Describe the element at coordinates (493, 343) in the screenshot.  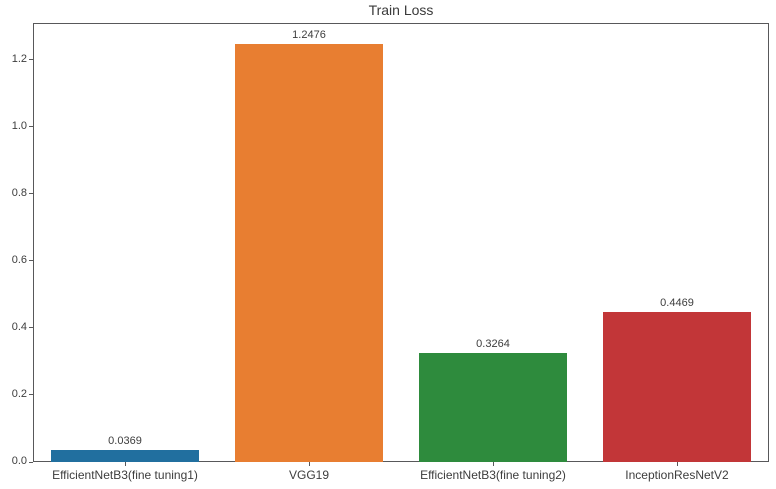
I see `bar-value-label: 0.3264` at that location.